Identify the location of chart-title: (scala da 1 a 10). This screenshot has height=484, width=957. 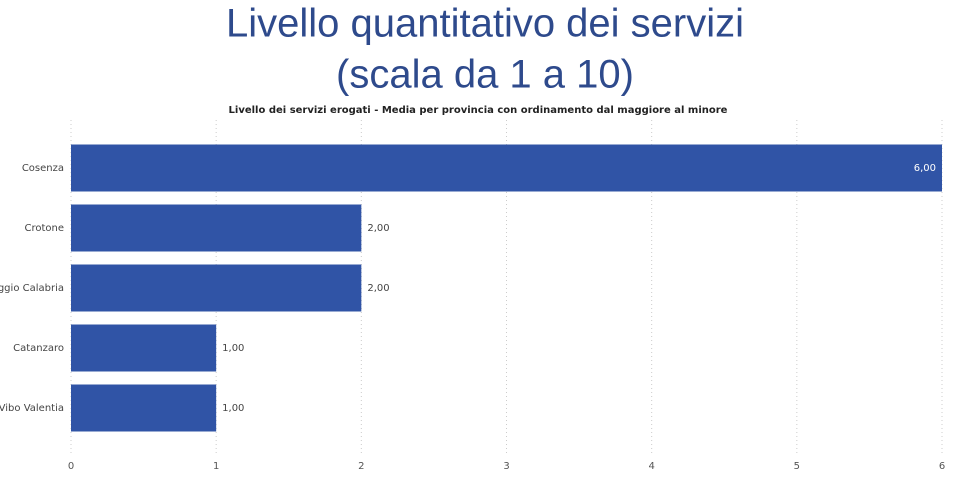
(485, 75).